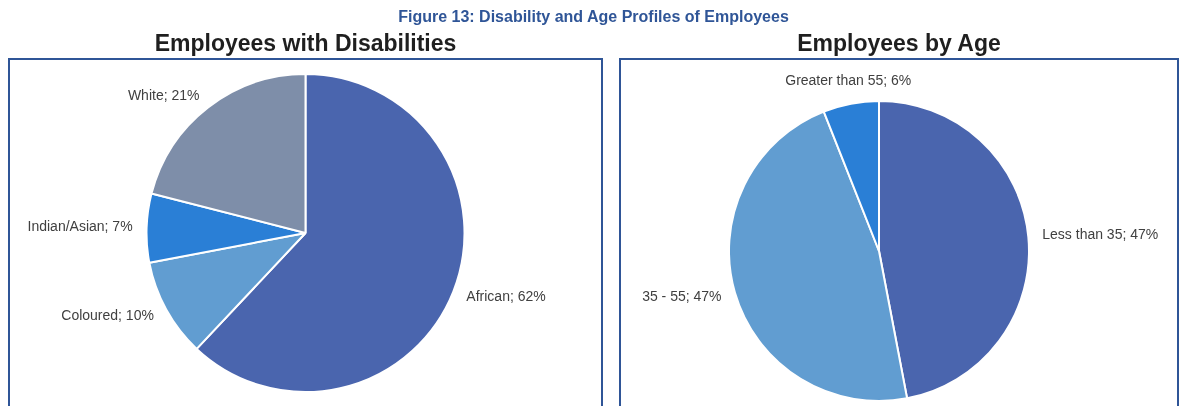  I want to click on slice-label: White; 21%, so click(163, 95).